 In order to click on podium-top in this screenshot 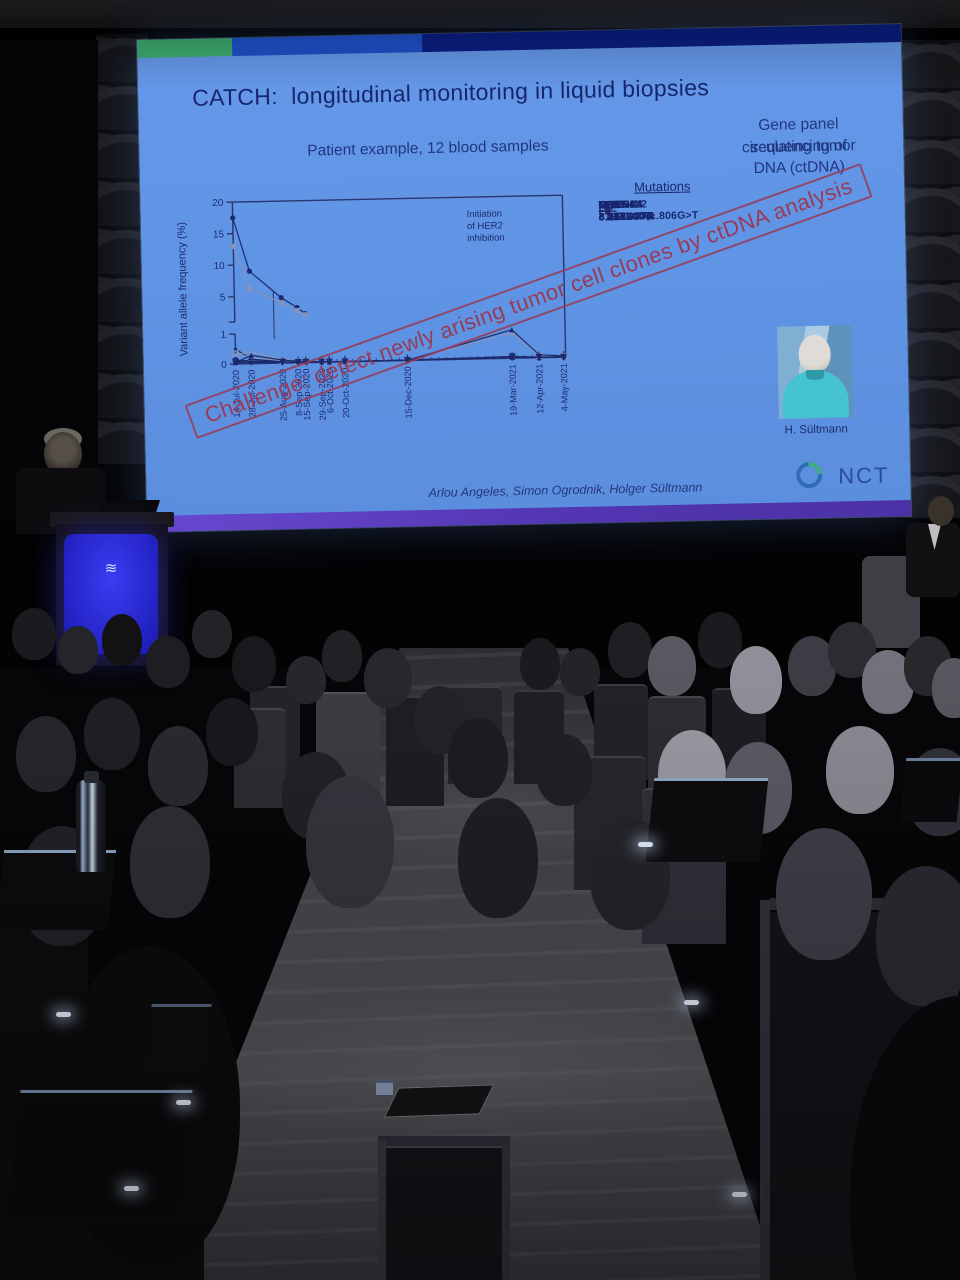, I will do `click(112, 519)`.